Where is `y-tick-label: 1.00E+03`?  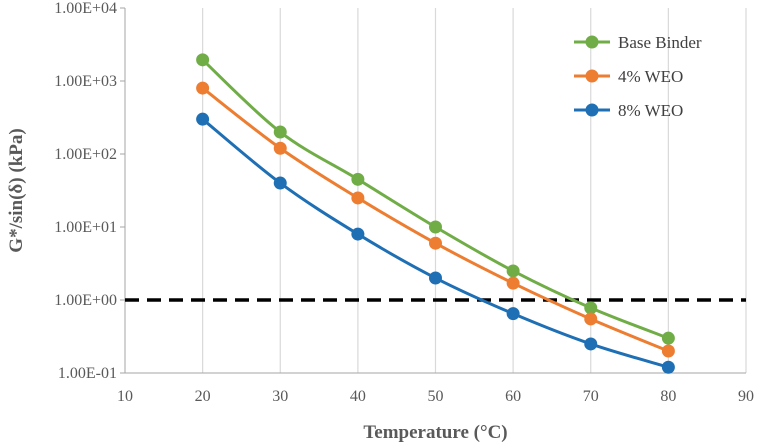
y-tick-label: 1.00E+03 is located at coordinates (85, 81).